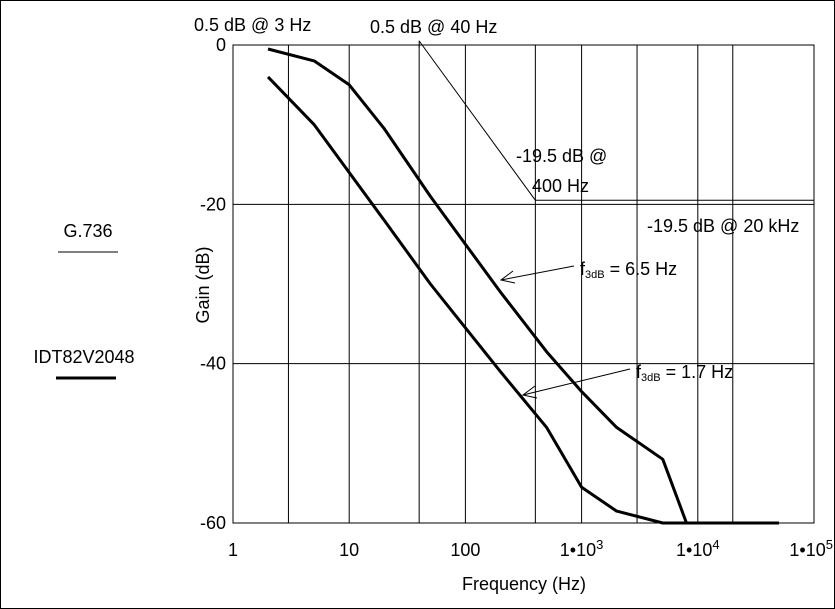 This screenshot has width=835, height=609. What do you see at coordinates (723, 226) in the screenshot?
I see `annotation-19-5db-20khz: -19.5 dB @ 20 kHz` at bounding box center [723, 226].